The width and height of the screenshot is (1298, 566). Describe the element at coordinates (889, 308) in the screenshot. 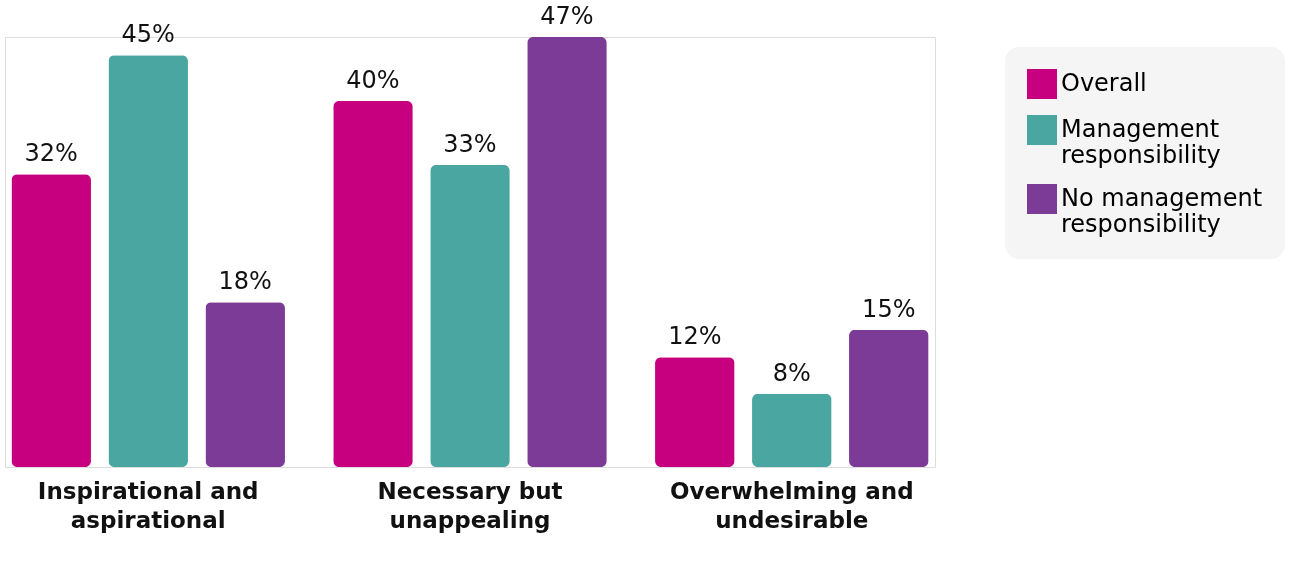

I see `data-label: 15%` at that location.